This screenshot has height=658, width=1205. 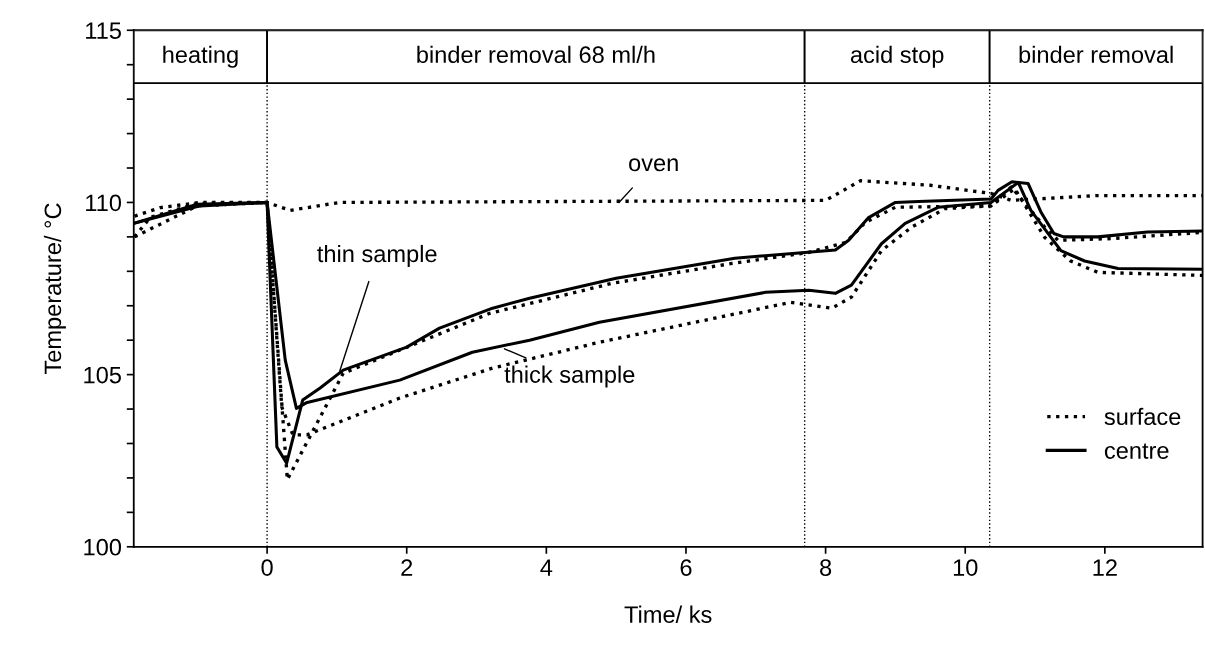 What do you see at coordinates (1105, 567) in the screenshot?
I see `x-tick-label: 12` at bounding box center [1105, 567].